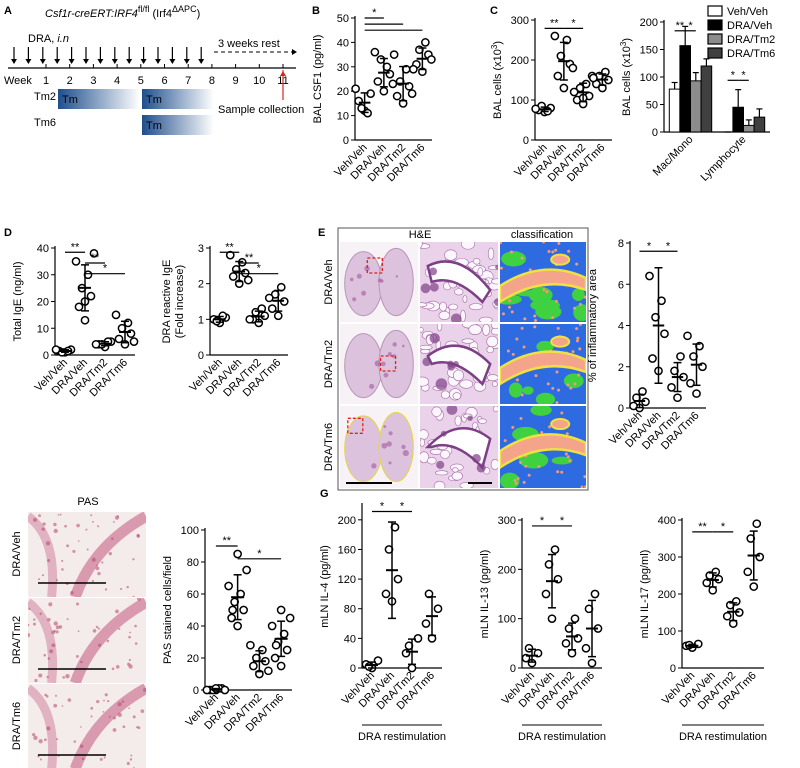  What do you see at coordinates (212, 81) in the screenshot?
I see `week-number: 8` at bounding box center [212, 81].